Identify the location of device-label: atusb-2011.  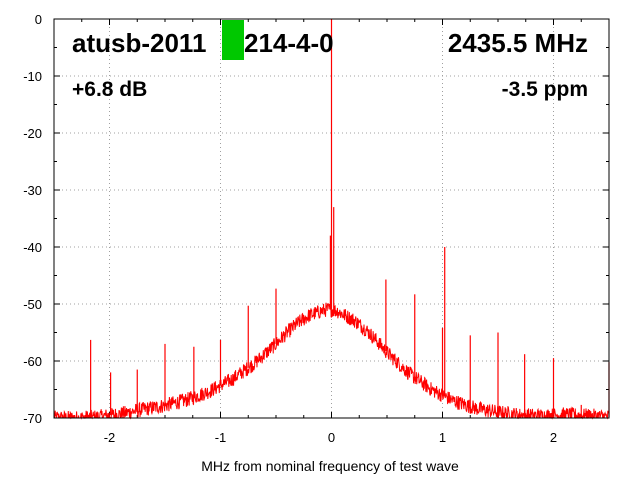
(139, 43).